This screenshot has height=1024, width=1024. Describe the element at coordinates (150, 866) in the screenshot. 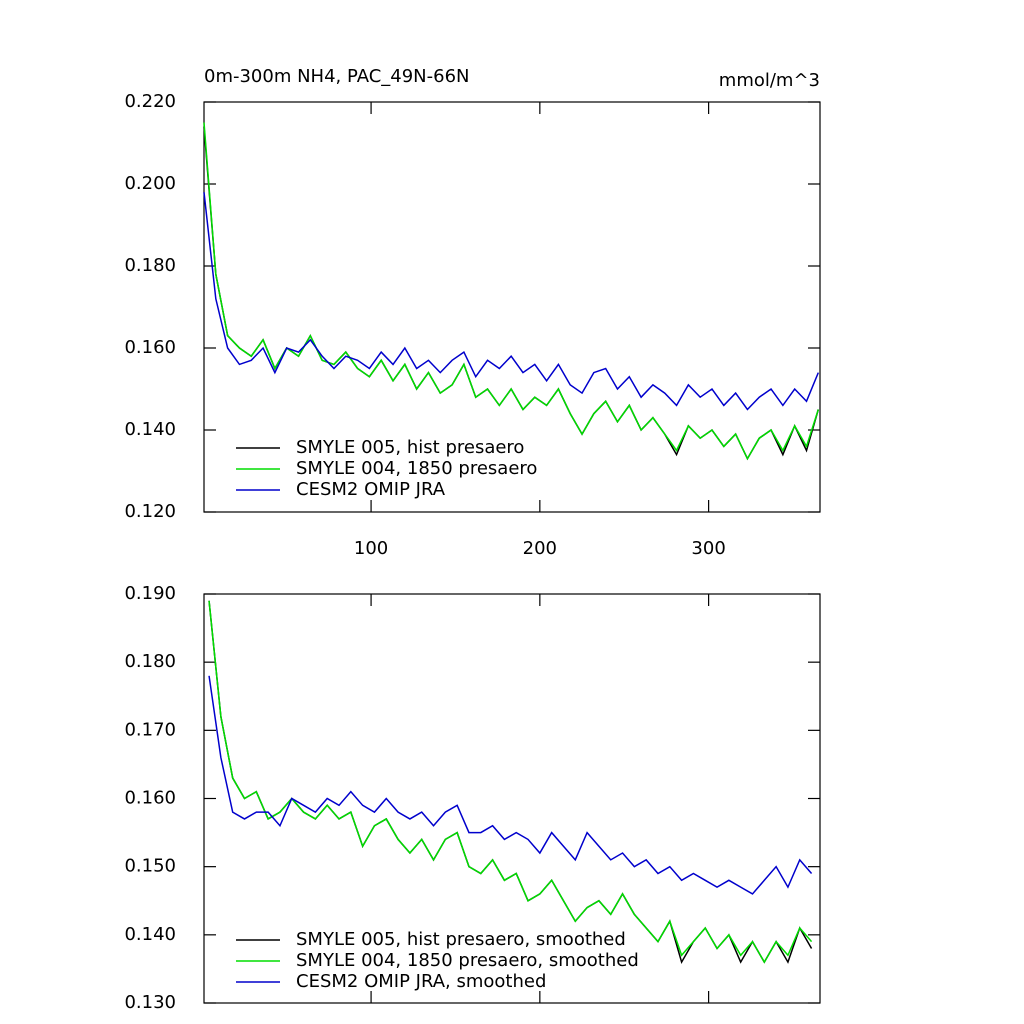

I see `y-tick-label: 0.150` at that location.